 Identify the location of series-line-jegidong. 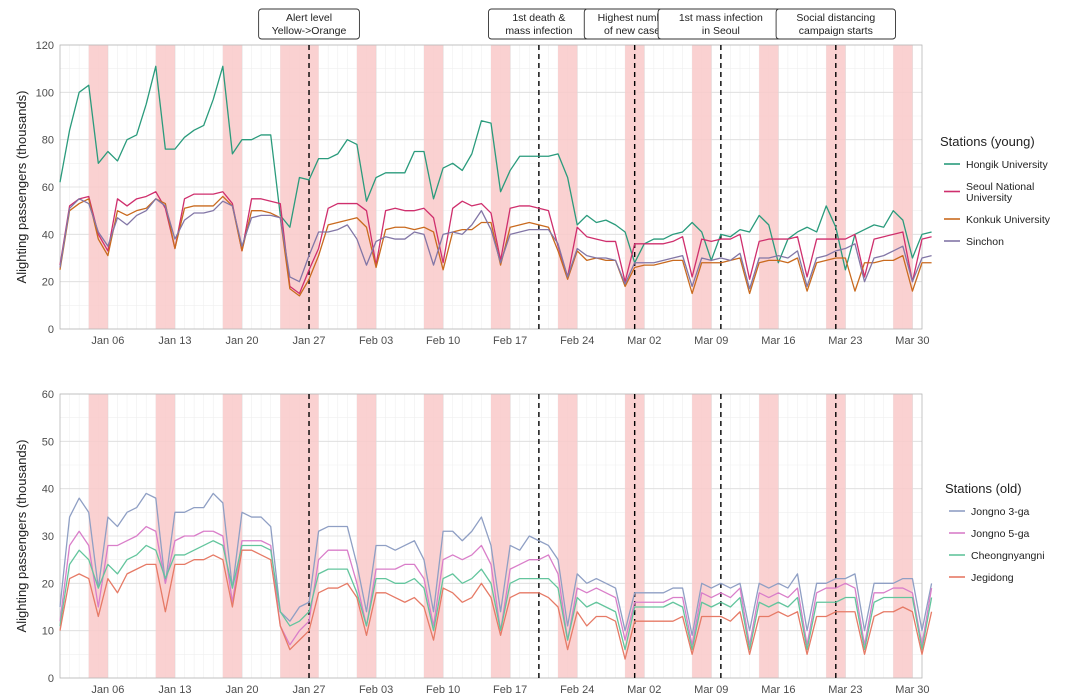
(496, 604).